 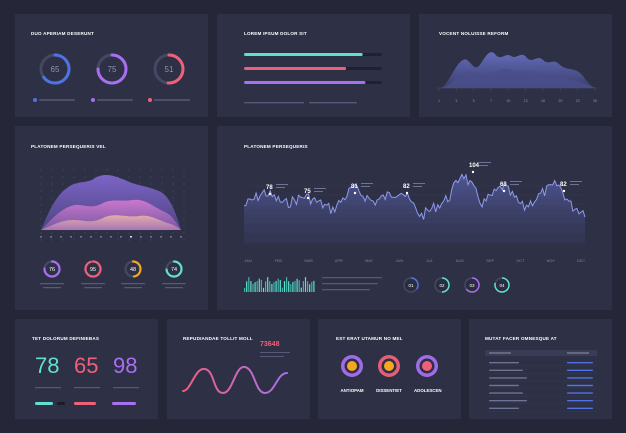 What do you see at coordinates (520, 261) in the screenshot?
I see `month-label: OCT` at bounding box center [520, 261].